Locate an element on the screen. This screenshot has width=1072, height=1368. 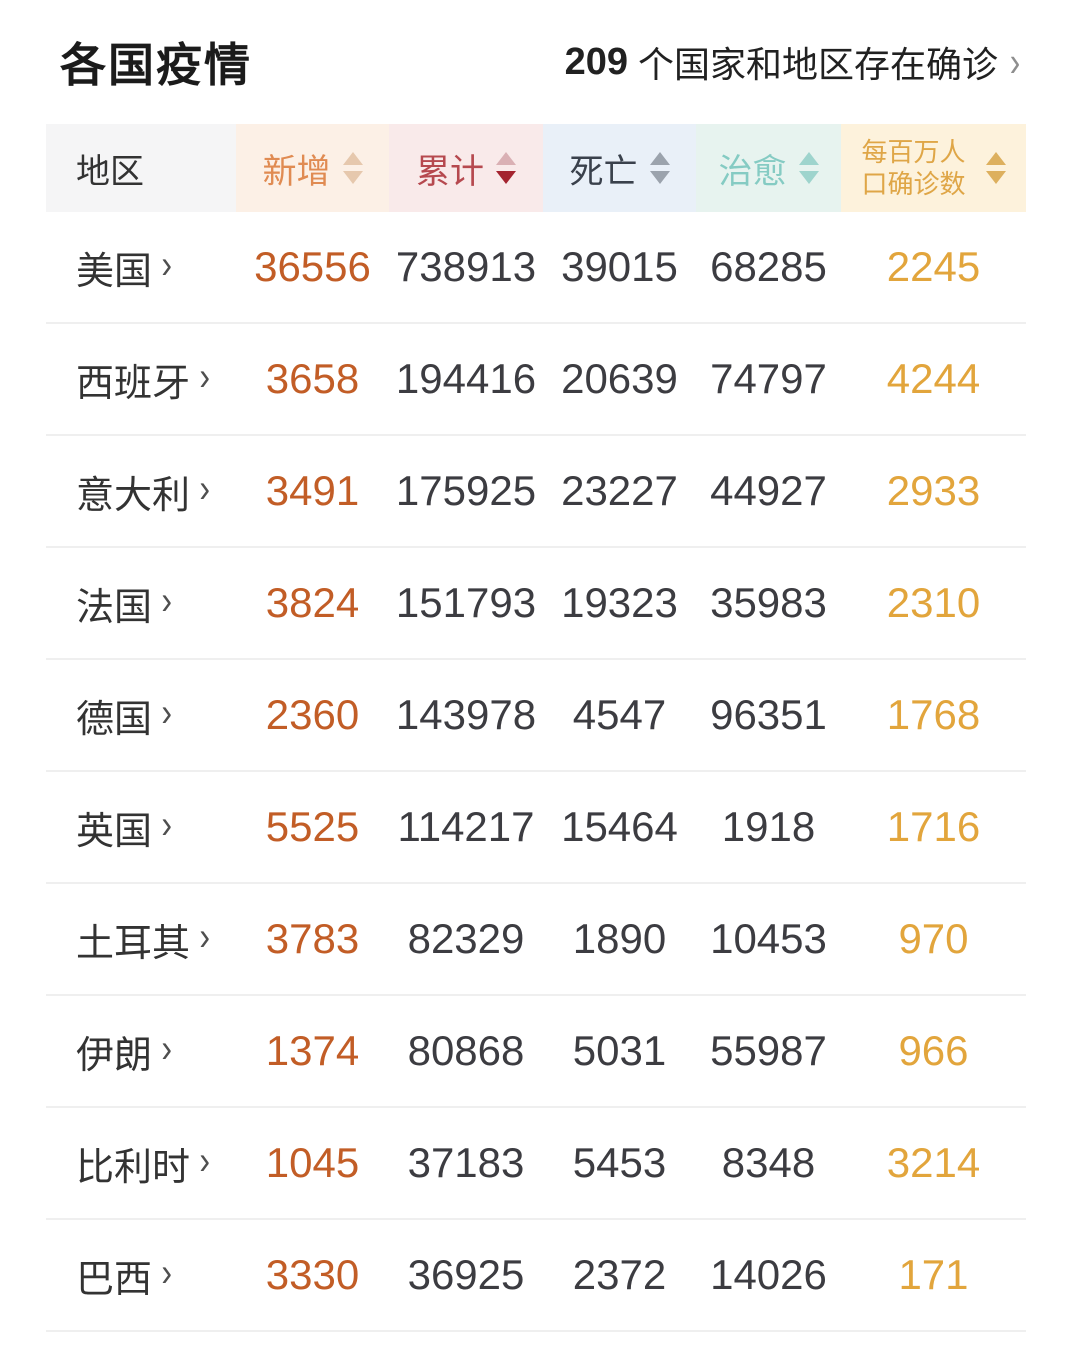
country-name: 德国 is located at coordinates (114, 719).